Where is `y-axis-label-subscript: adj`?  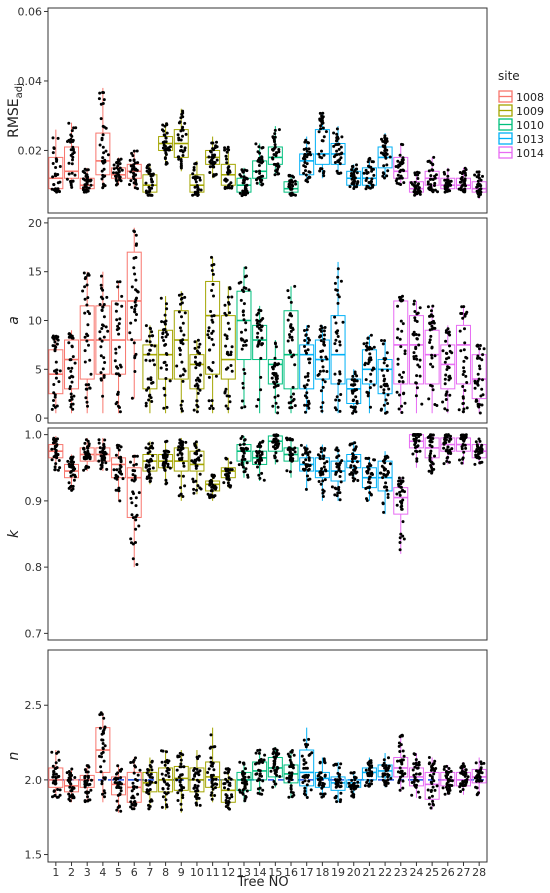
y-axis-label-subscript: adj is located at coordinates (19, 90).